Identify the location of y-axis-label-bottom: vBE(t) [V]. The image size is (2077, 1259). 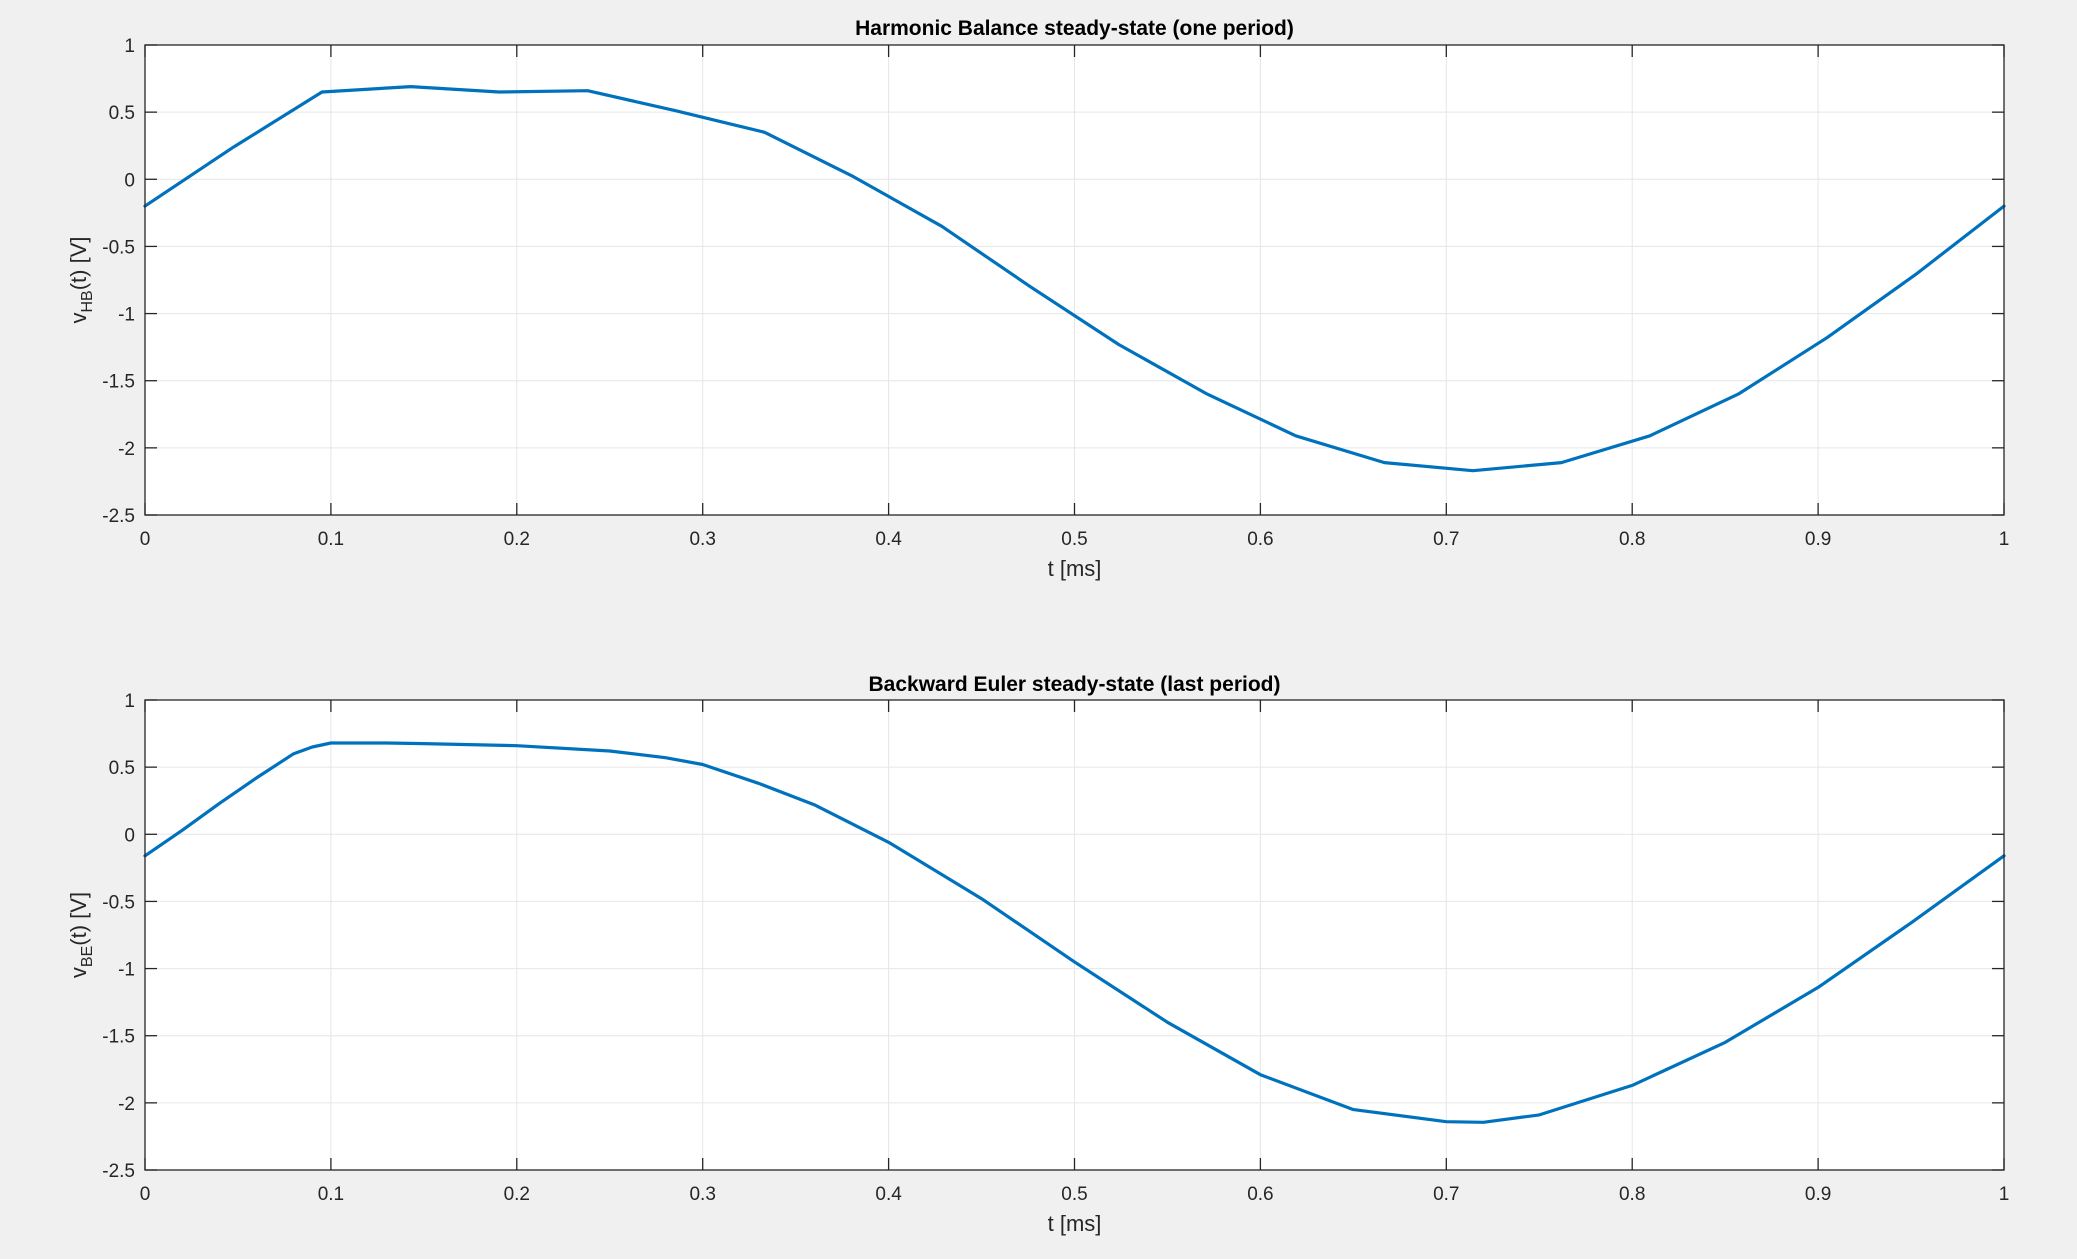
(81, 935).